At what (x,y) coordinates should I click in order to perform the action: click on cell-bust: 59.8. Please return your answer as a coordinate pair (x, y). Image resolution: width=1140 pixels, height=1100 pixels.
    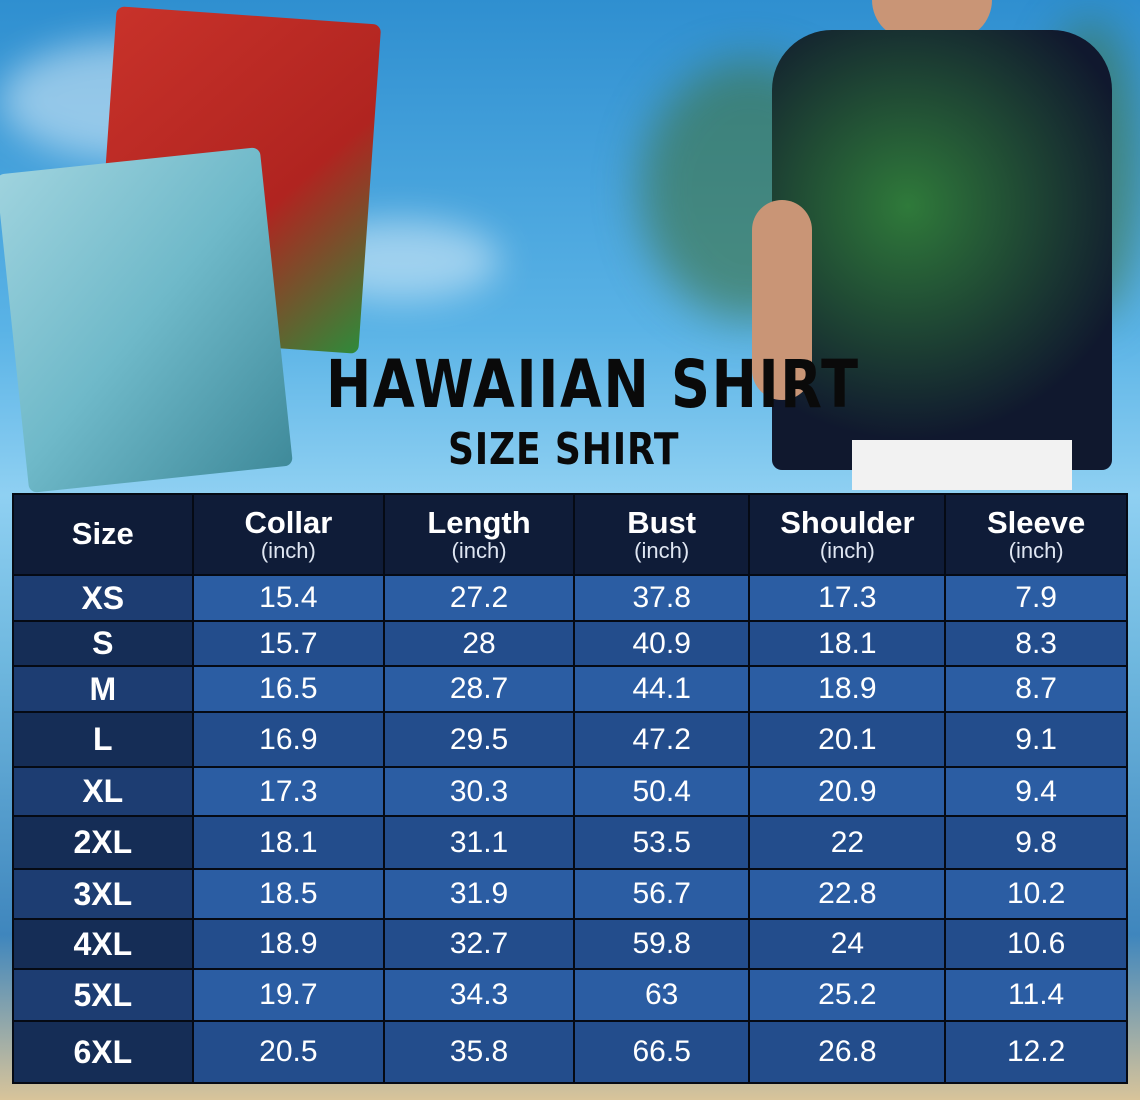
    Looking at the image, I should click on (661, 944).